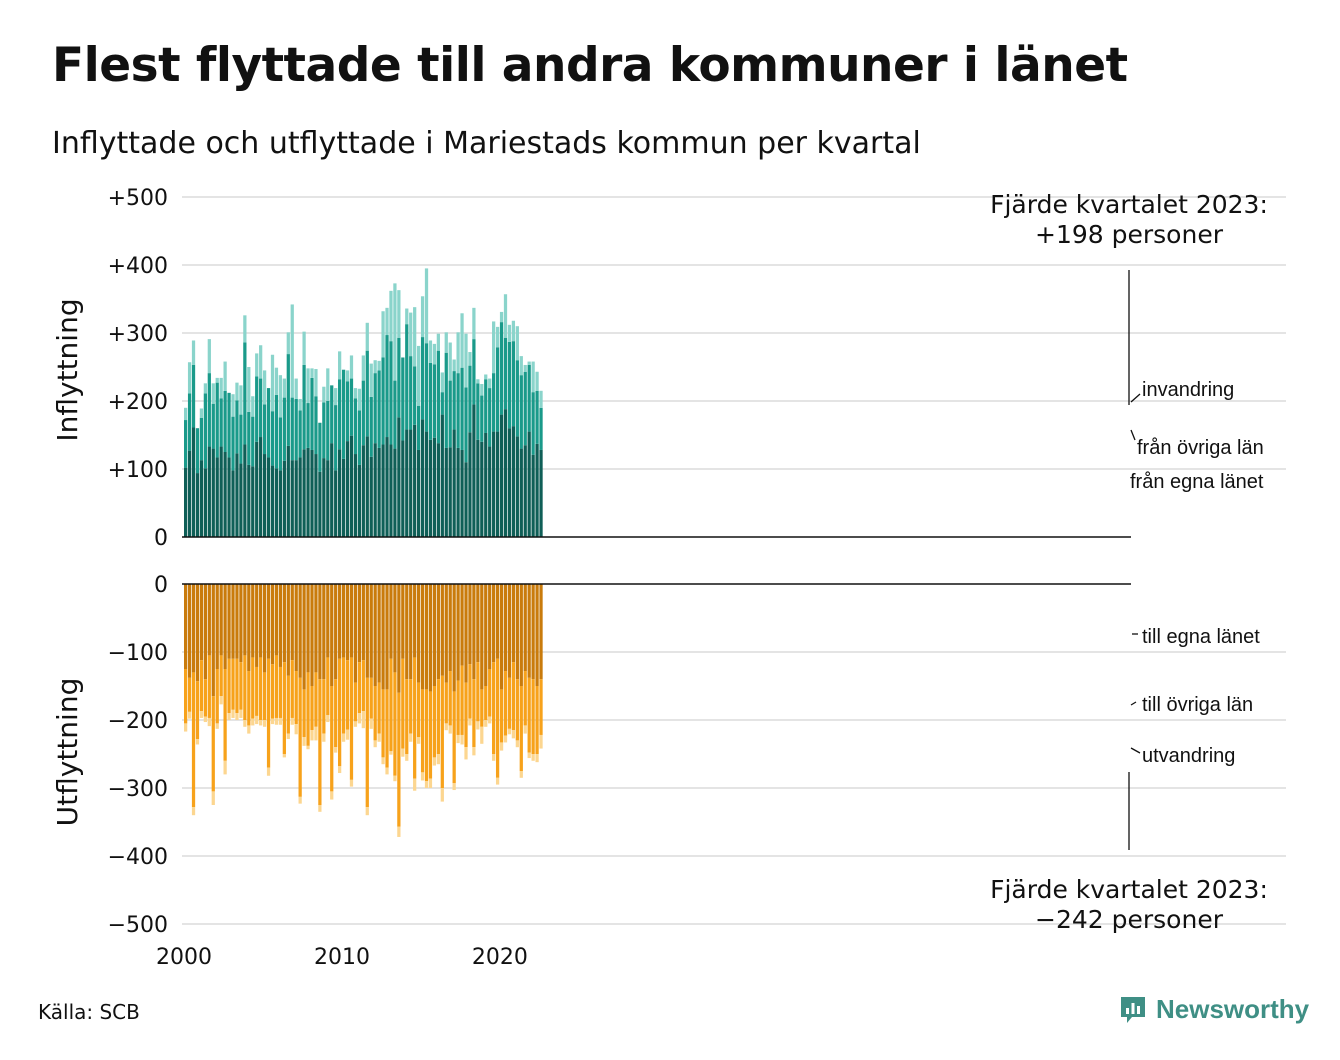 The image size is (1340, 1060). What do you see at coordinates (1213, 1009) in the screenshot?
I see `brand-logo: Newsworthy` at bounding box center [1213, 1009].